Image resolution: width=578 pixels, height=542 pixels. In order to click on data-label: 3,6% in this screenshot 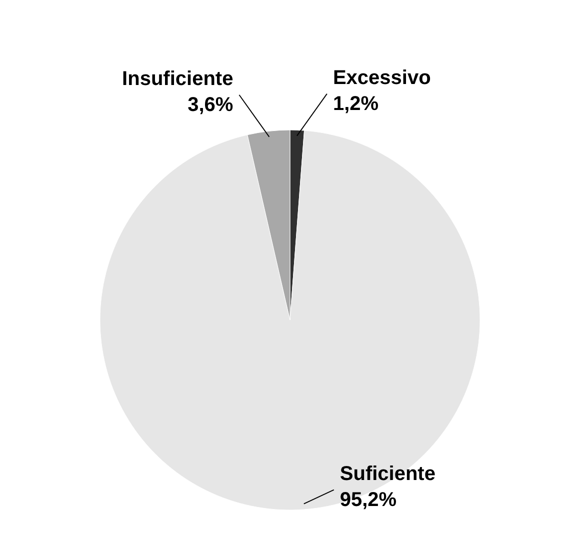, I will do `click(211, 105)`.